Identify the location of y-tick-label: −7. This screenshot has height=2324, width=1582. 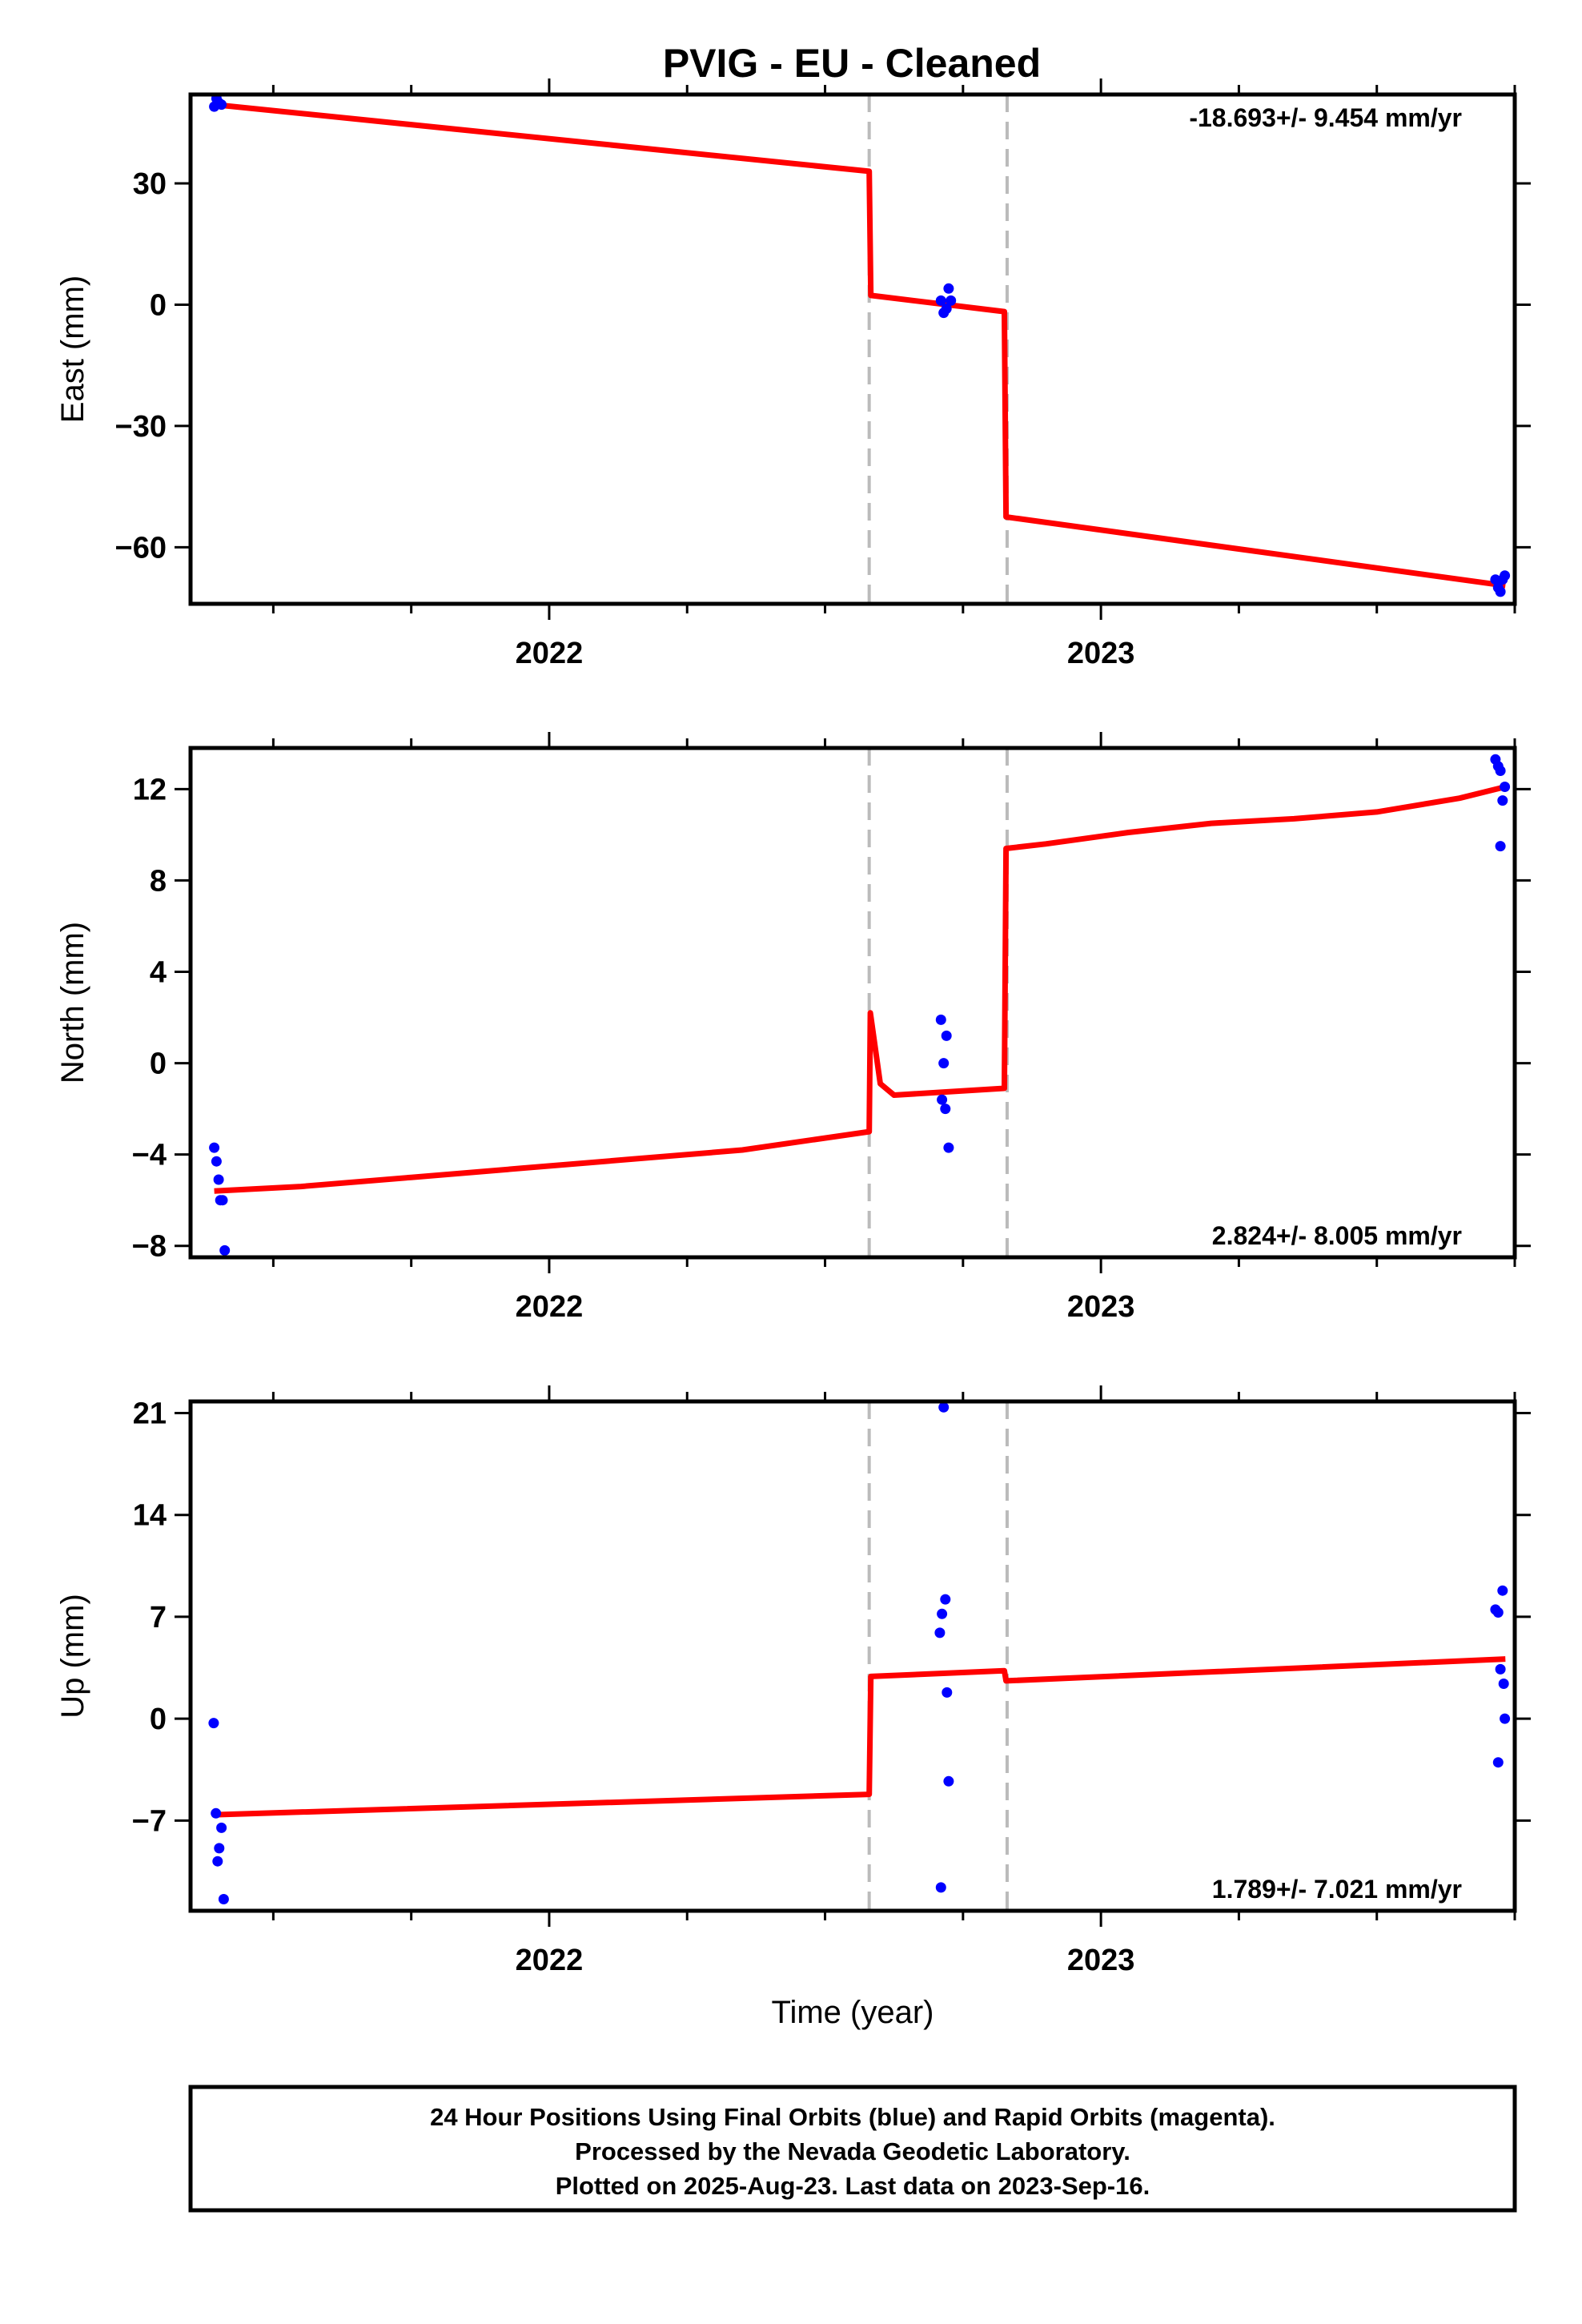
(149, 1821).